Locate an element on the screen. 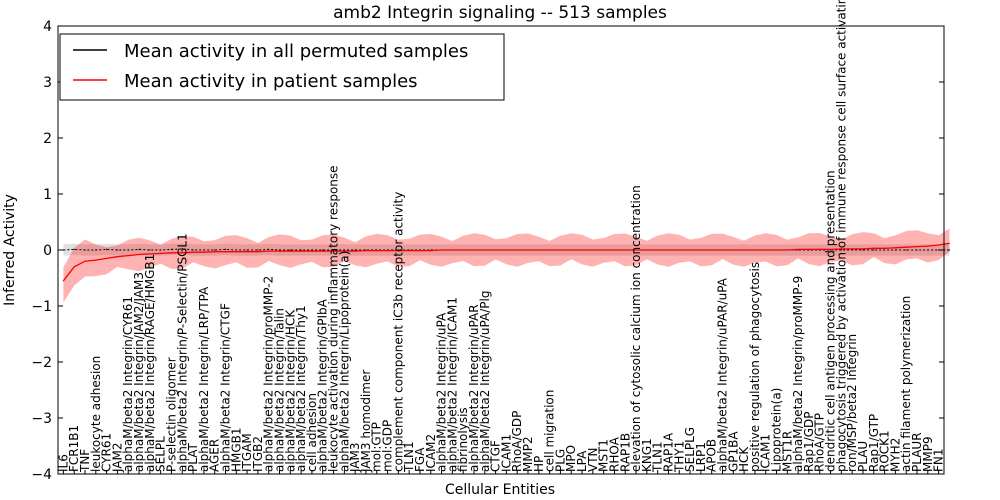  y-tick-label: 0 is located at coordinates (47, 251).